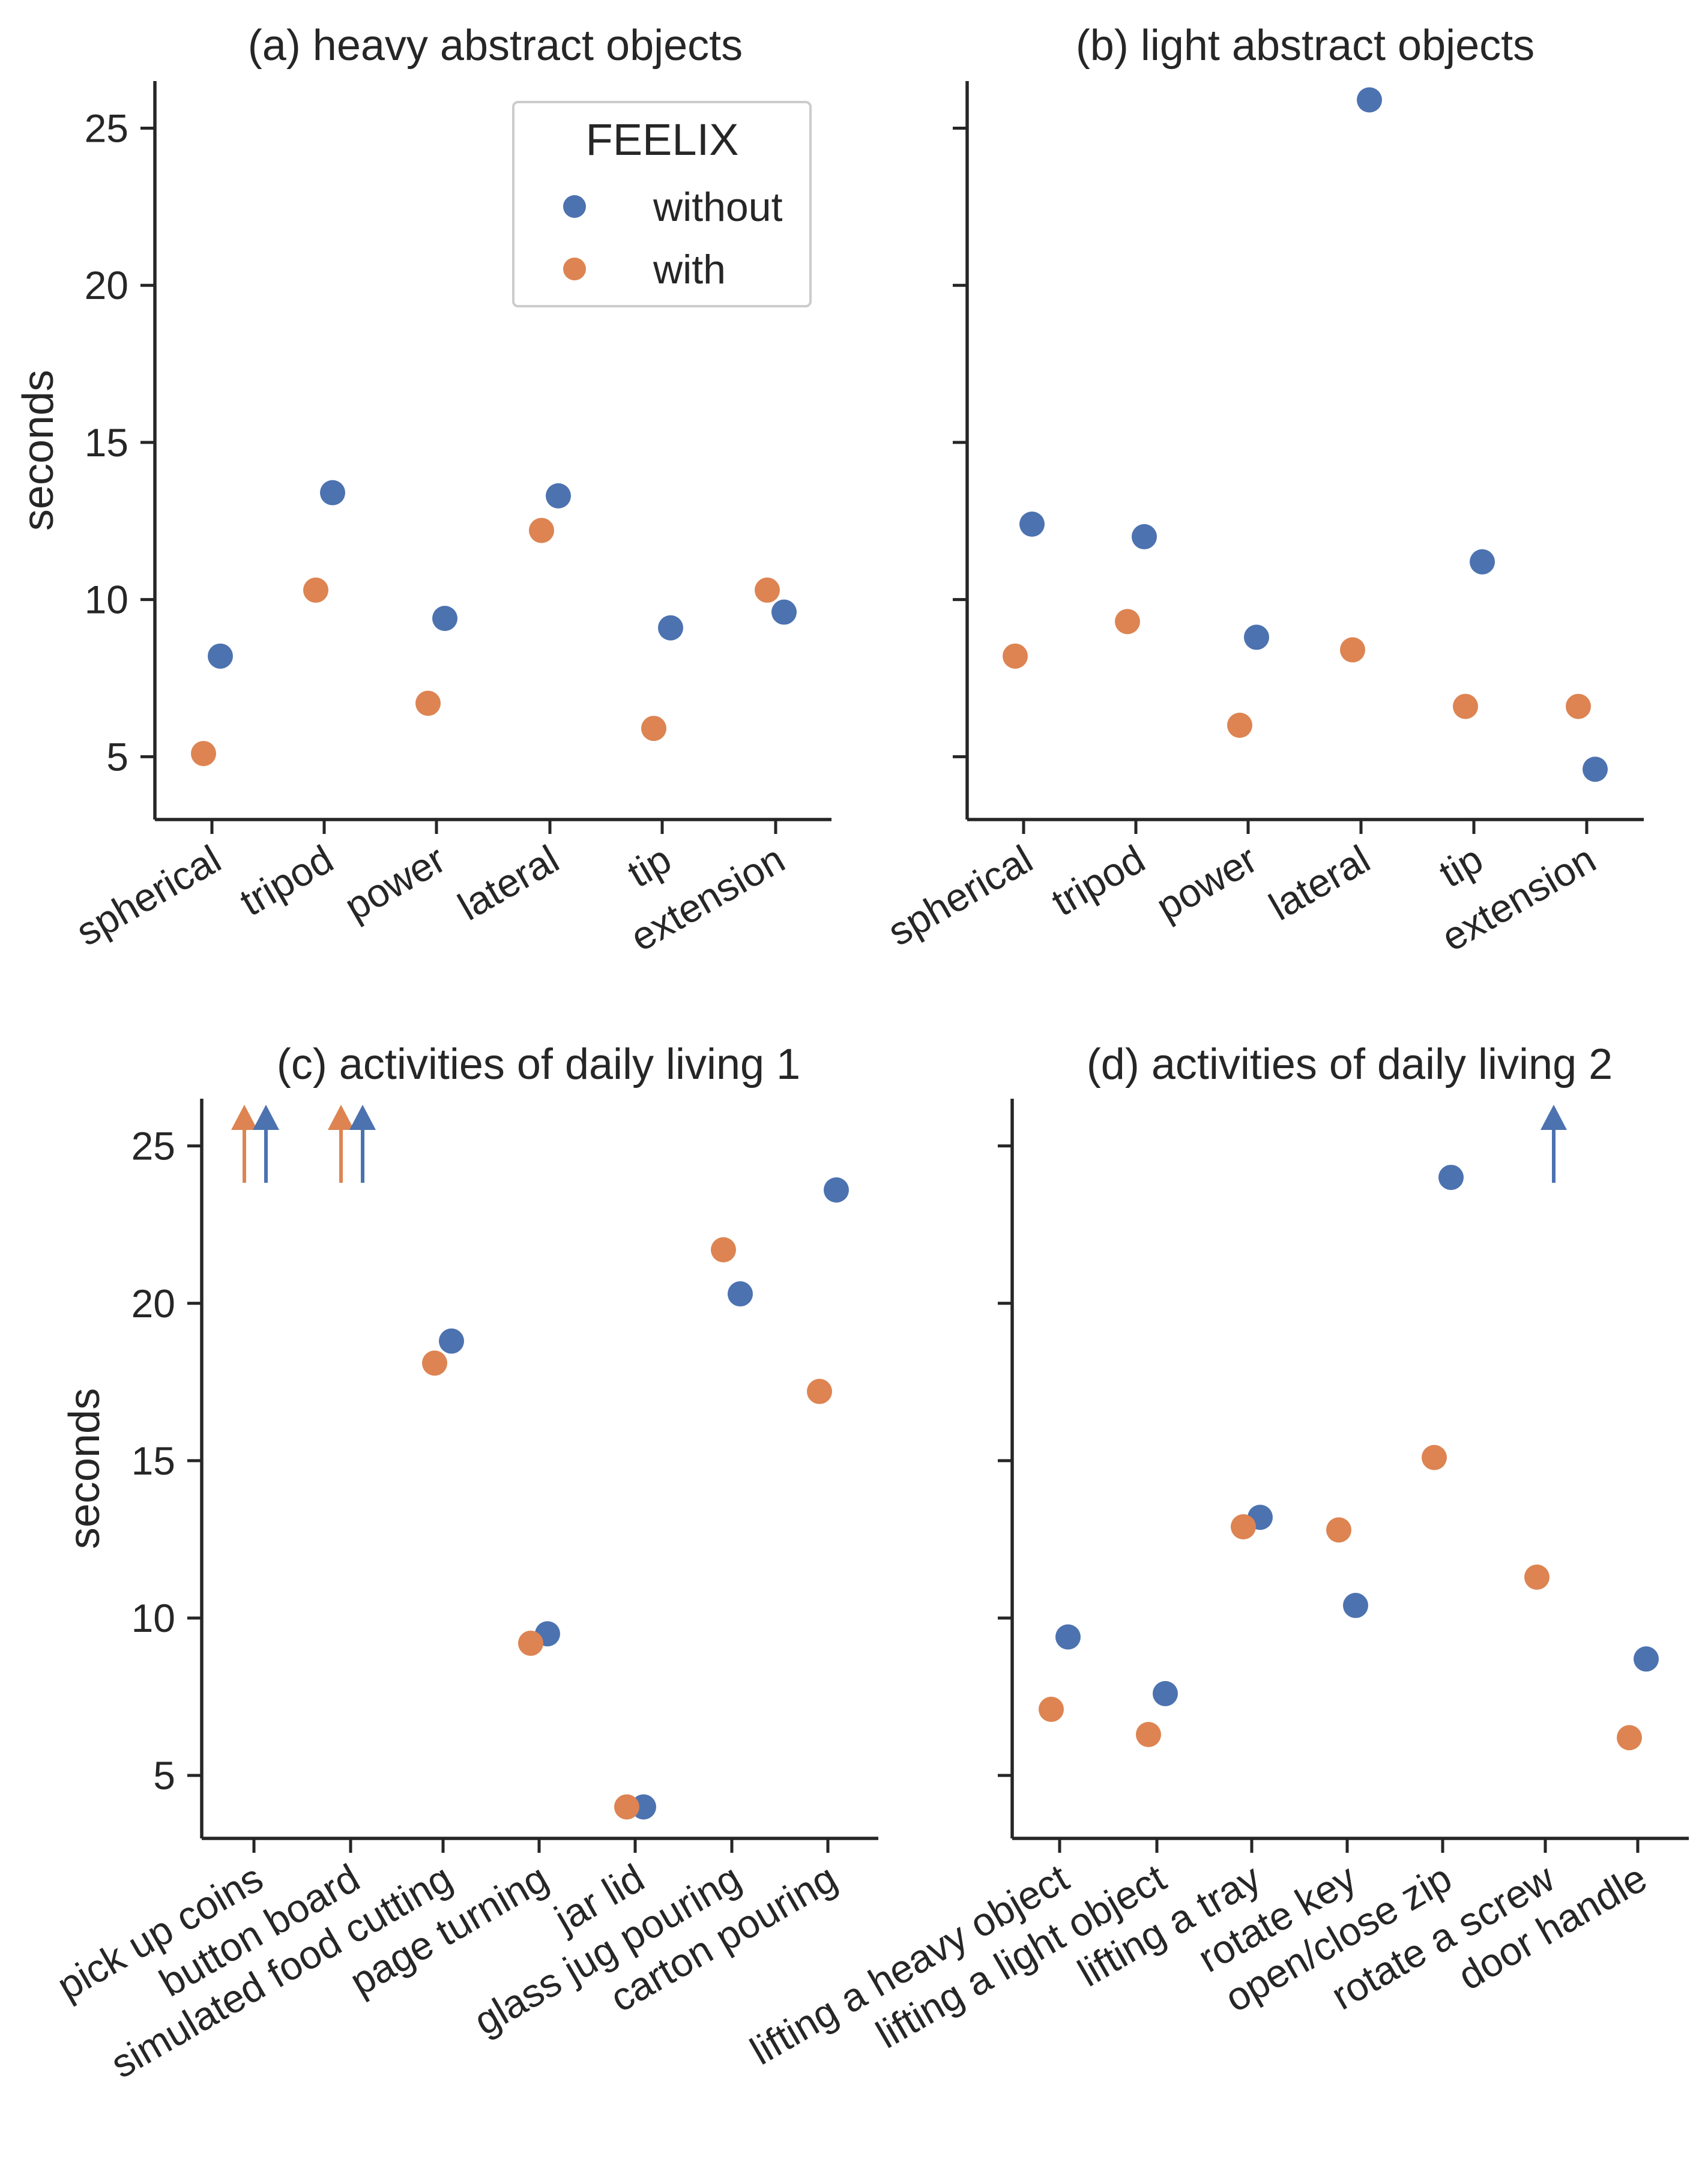  I want to click on point-without-rotate-key, so click(1355, 1606).